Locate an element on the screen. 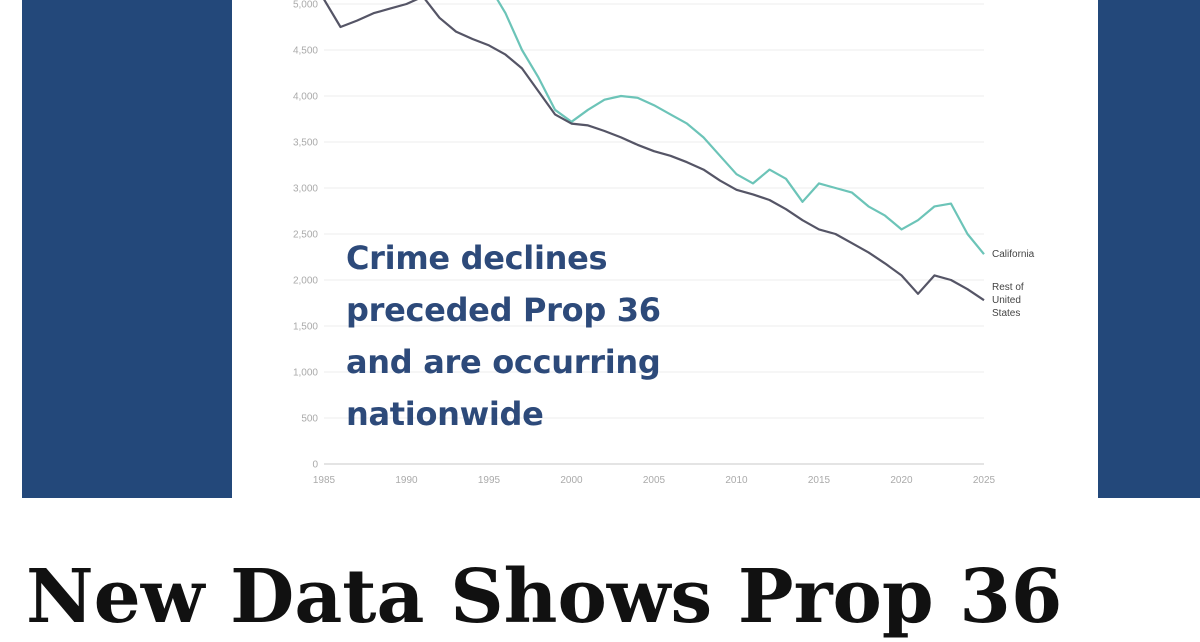  y-tick-label: 4,500 is located at coordinates (305, 51).